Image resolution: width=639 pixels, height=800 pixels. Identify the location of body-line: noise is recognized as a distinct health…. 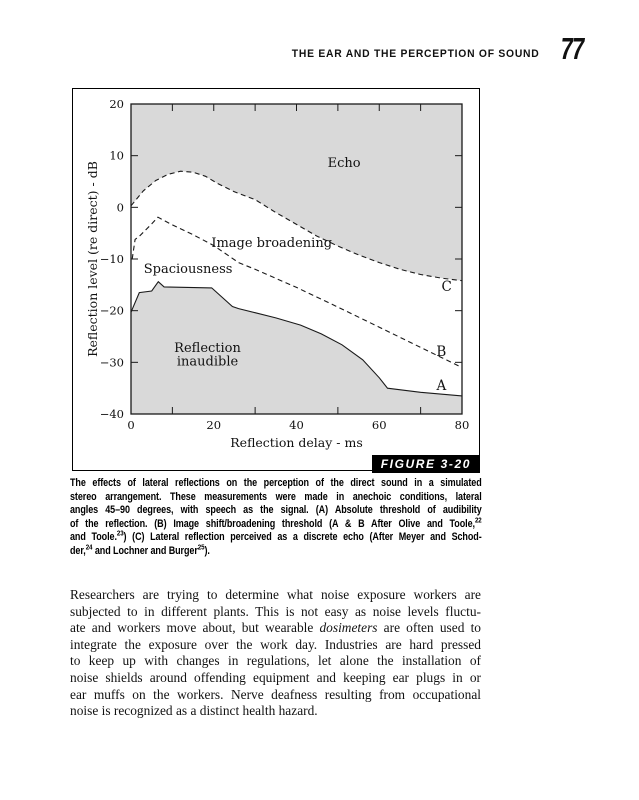
(194, 711).